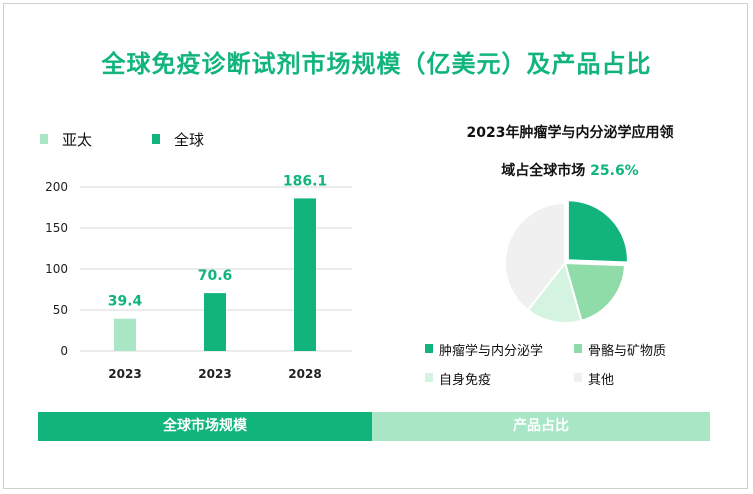 The image size is (753, 494). I want to click on legend-label-asia-pacific: 亚太, so click(77, 140).